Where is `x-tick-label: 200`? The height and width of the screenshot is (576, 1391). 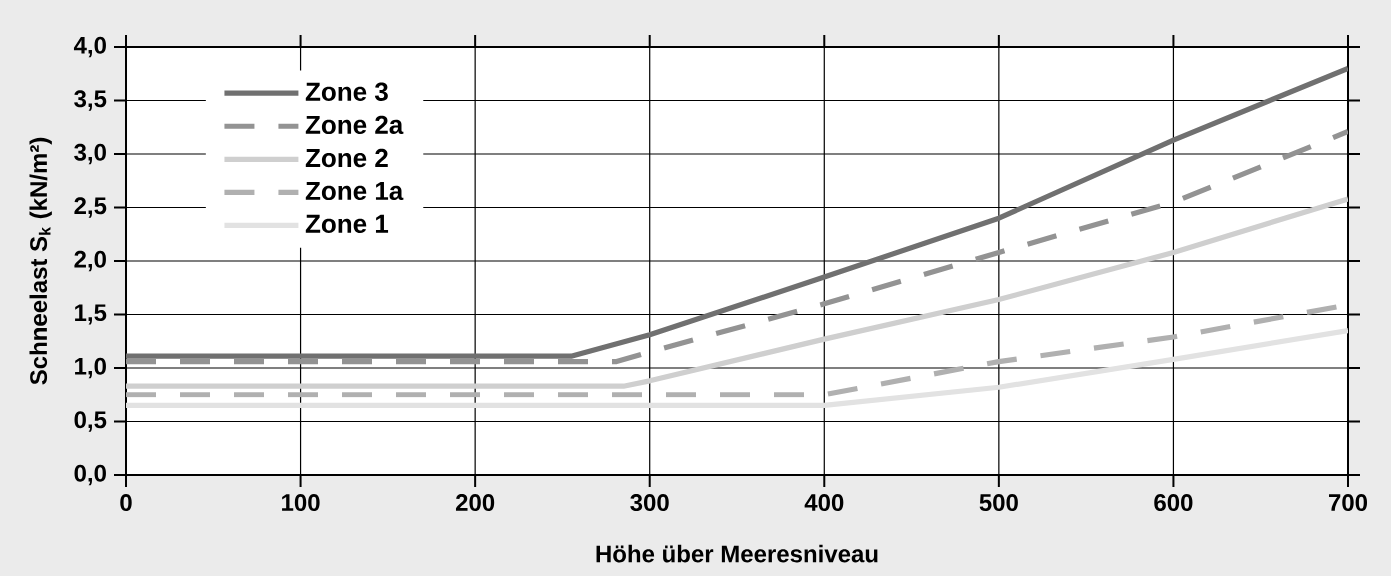 x-tick-label: 200 is located at coordinates (475, 503).